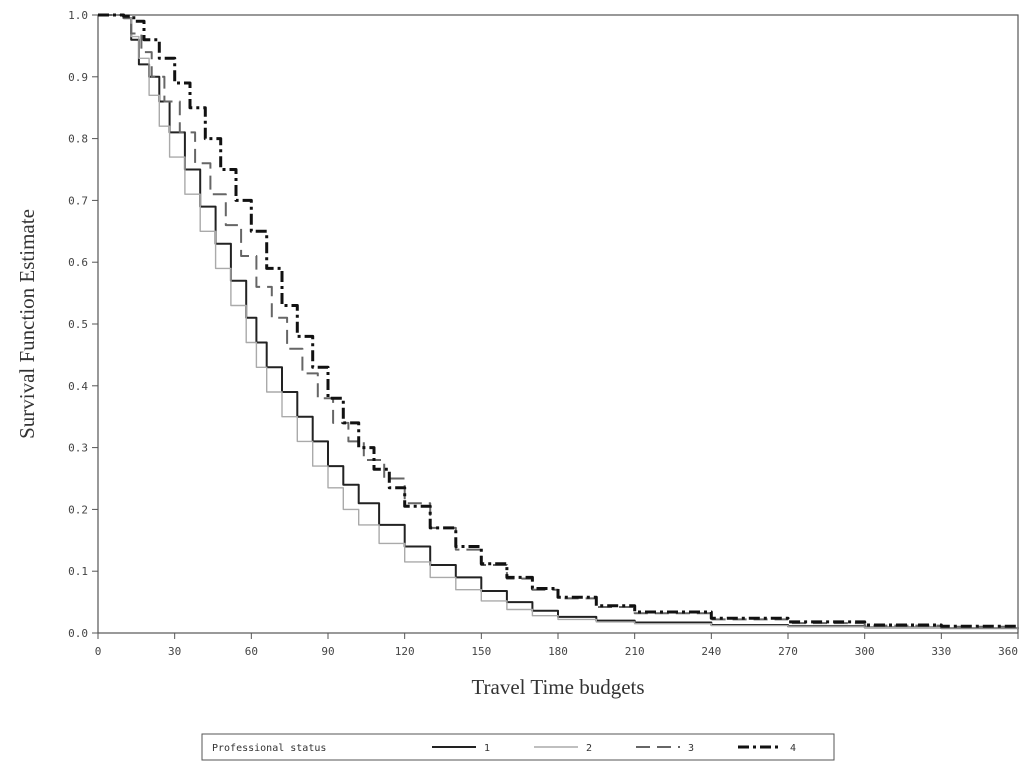 This screenshot has width=1028, height=766. Describe the element at coordinates (78, 262) in the screenshot. I see `y-tick-label: 0.6` at that location.